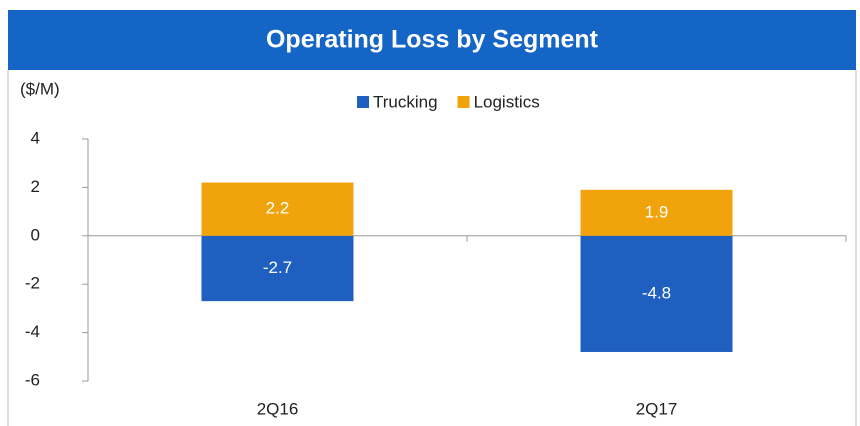  I want to click on value-label: -2.7, so click(277, 267).